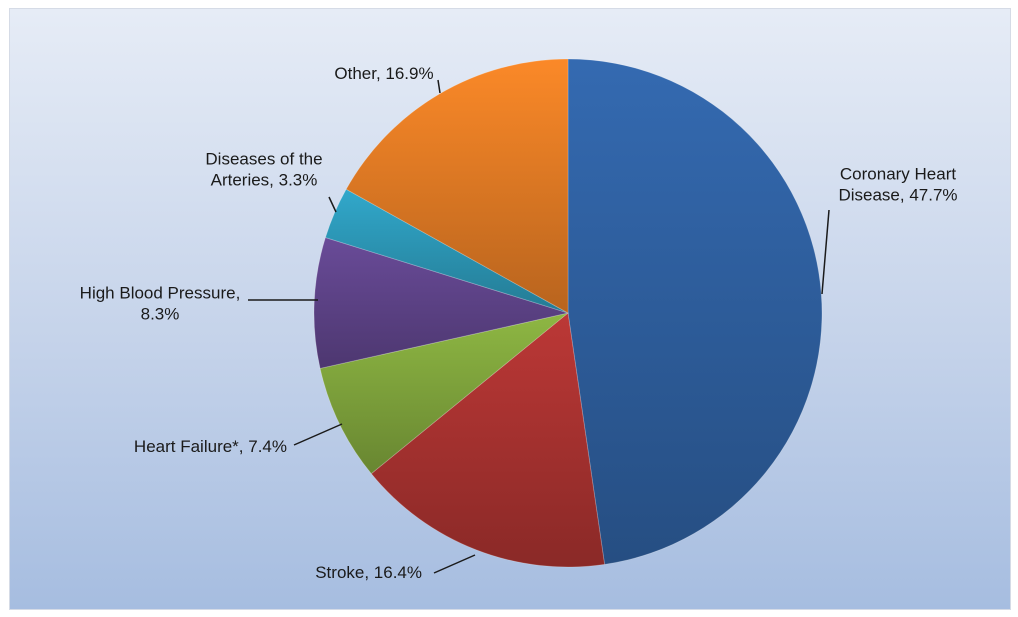  What do you see at coordinates (160, 304) in the screenshot?
I see `slice-label: High Blood Pressure, 8.3%` at bounding box center [160, 304].